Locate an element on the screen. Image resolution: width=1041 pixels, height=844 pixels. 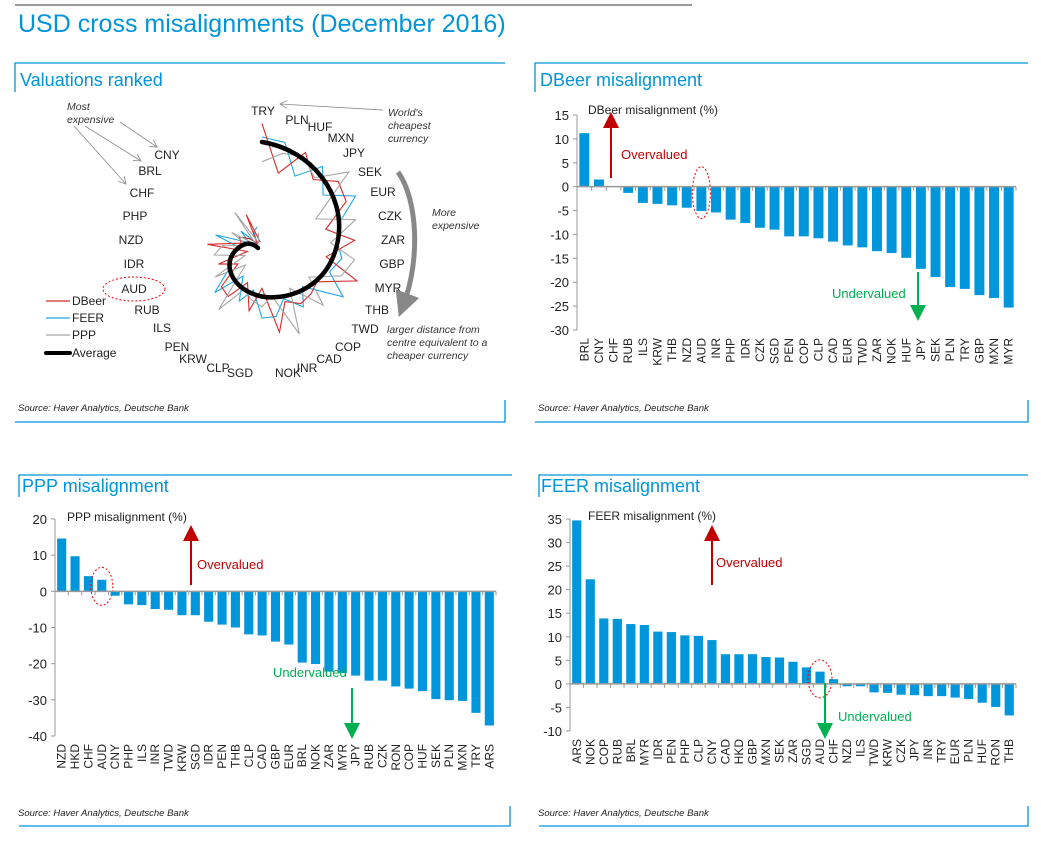
bar-sek is located at coordinates (935, 231).